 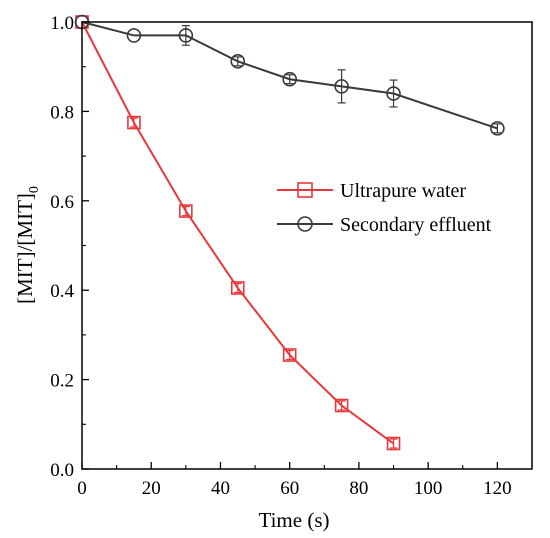 What do you see at coordinates (25, 248) in the screenshot?
I see `y-axis-title-main: [MIT]/[MIT]` at bounding box center [25, 248].